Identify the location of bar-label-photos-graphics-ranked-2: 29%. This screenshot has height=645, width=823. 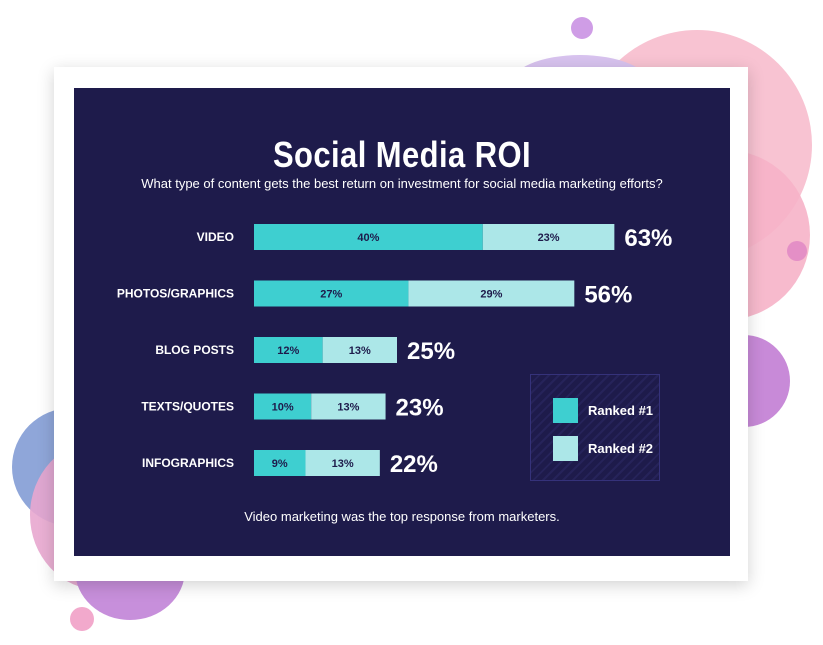
(491, 295).